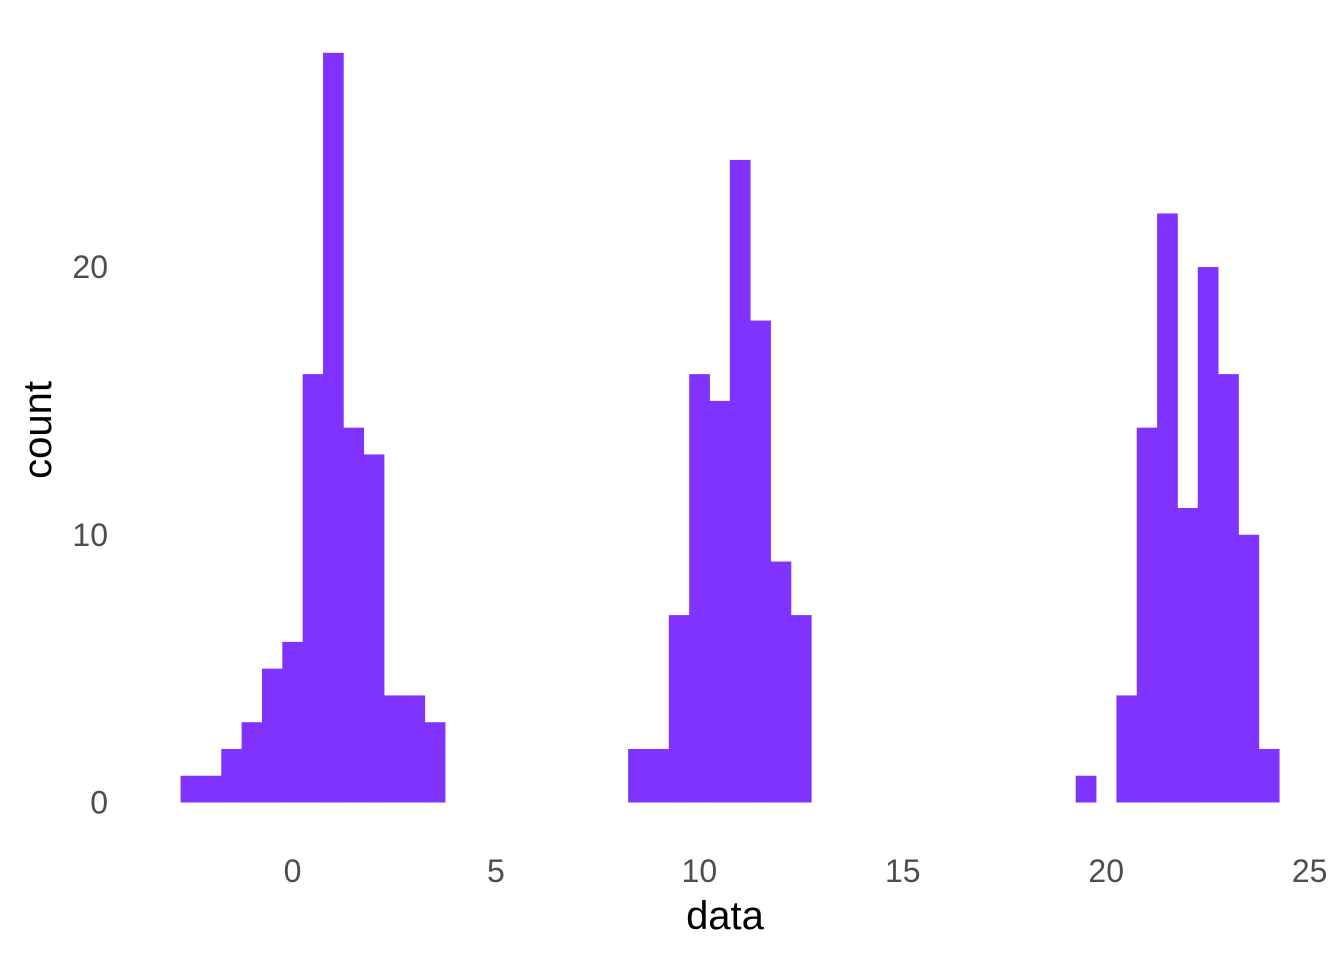 The image size is (1344, 965). I want to click on y-tick-label: 10, so click(90, 535).